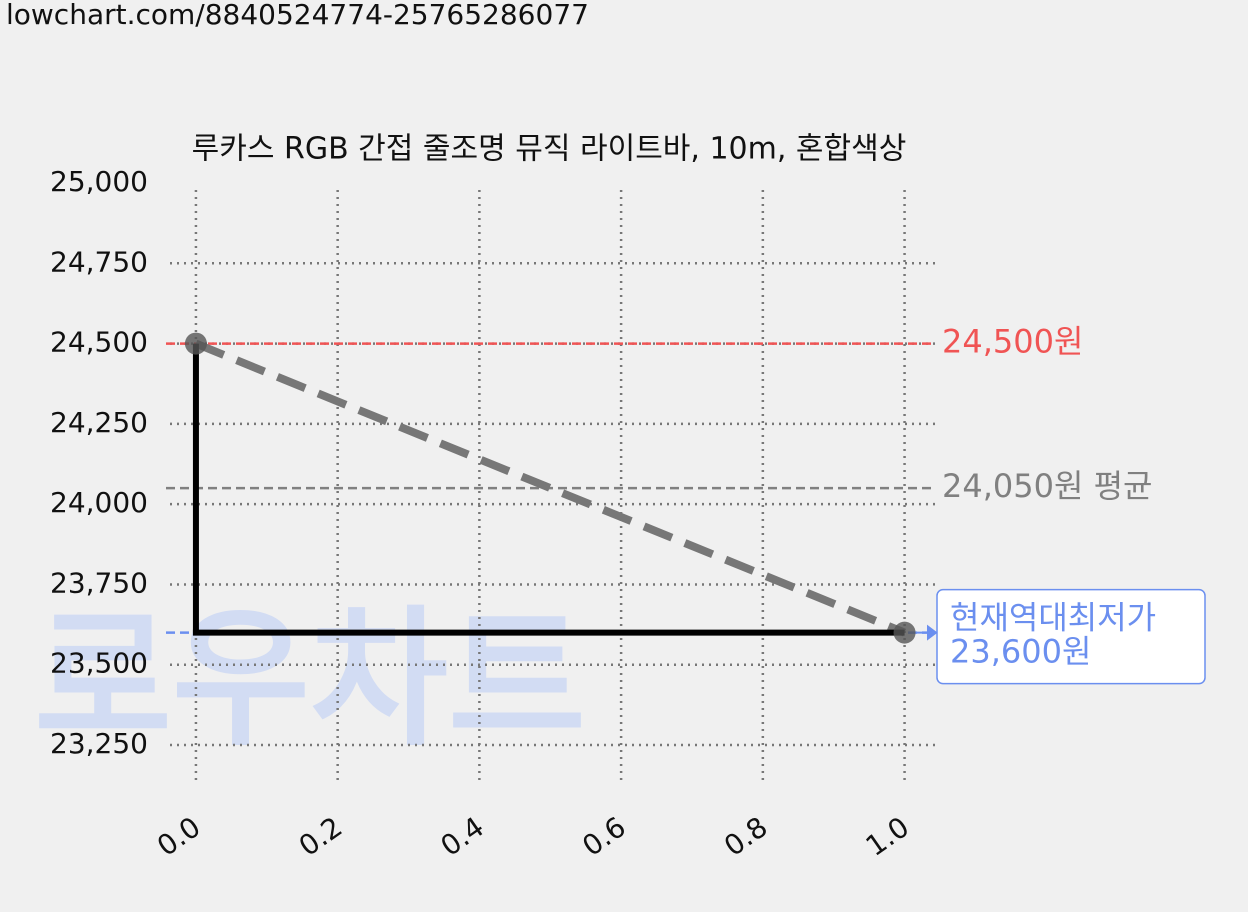  Describe the element at coordinates (1053, 618) in the screenshot. I see `reference-label: 현재역대최저가` at that location.